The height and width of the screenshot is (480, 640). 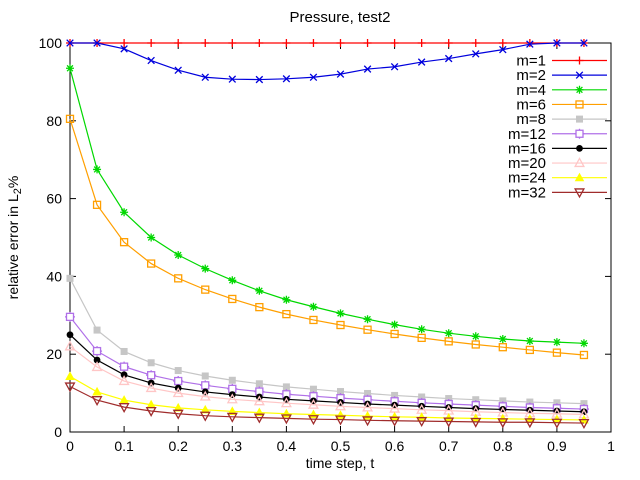 I want to click on x-axis-label: time step, t, so click(x=340, y=463).